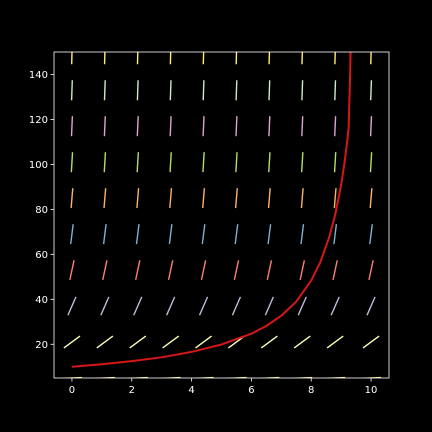 Image resolution: width=432 pixels, height=432 pixels. What do you see at coordinates (251, 390) in the screenshot?
I see `x-tick-label: 6` at bounding box center [251, 390].